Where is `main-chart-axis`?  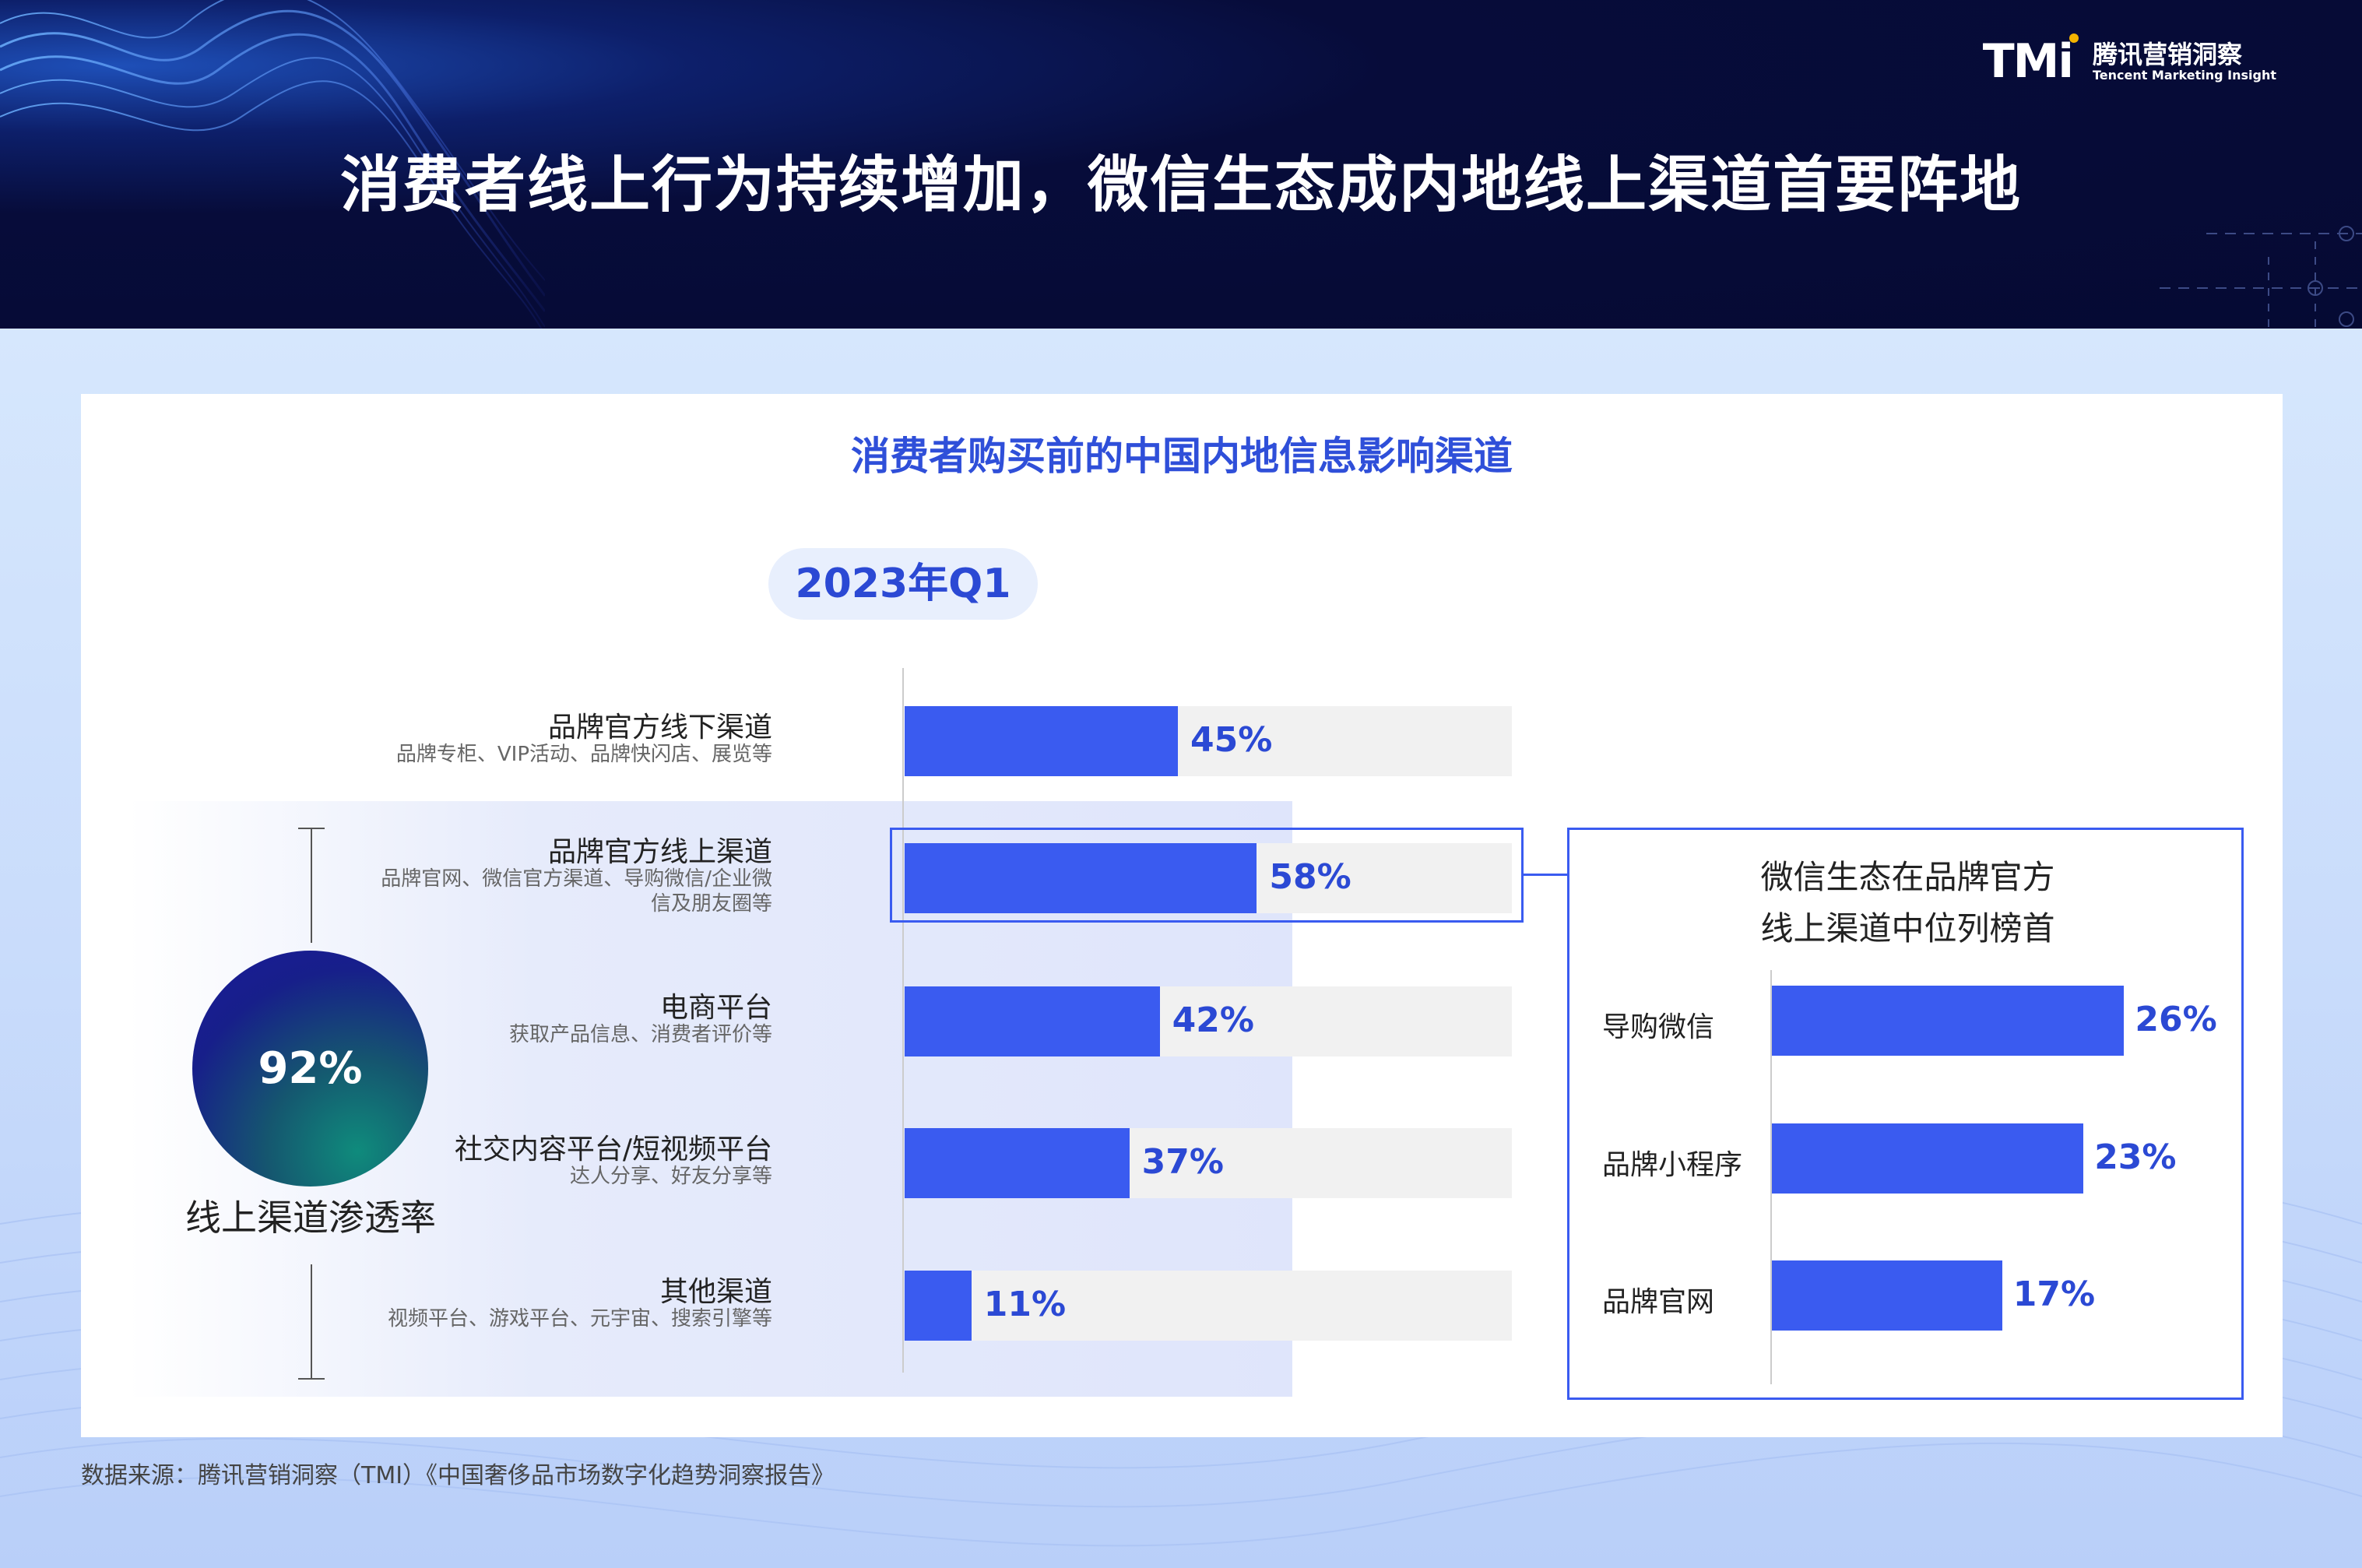 main-chart-axis is located at coordinates (903, 1020).